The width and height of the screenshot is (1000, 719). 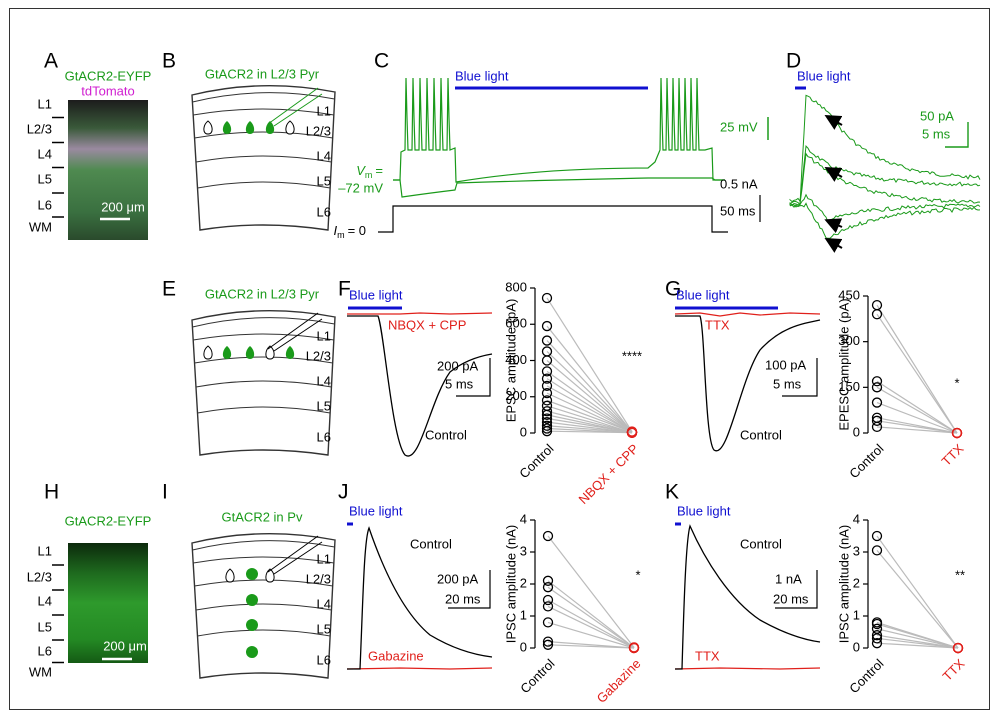 I want to click on layer-label: L2/3, so click(x=318, y=355).